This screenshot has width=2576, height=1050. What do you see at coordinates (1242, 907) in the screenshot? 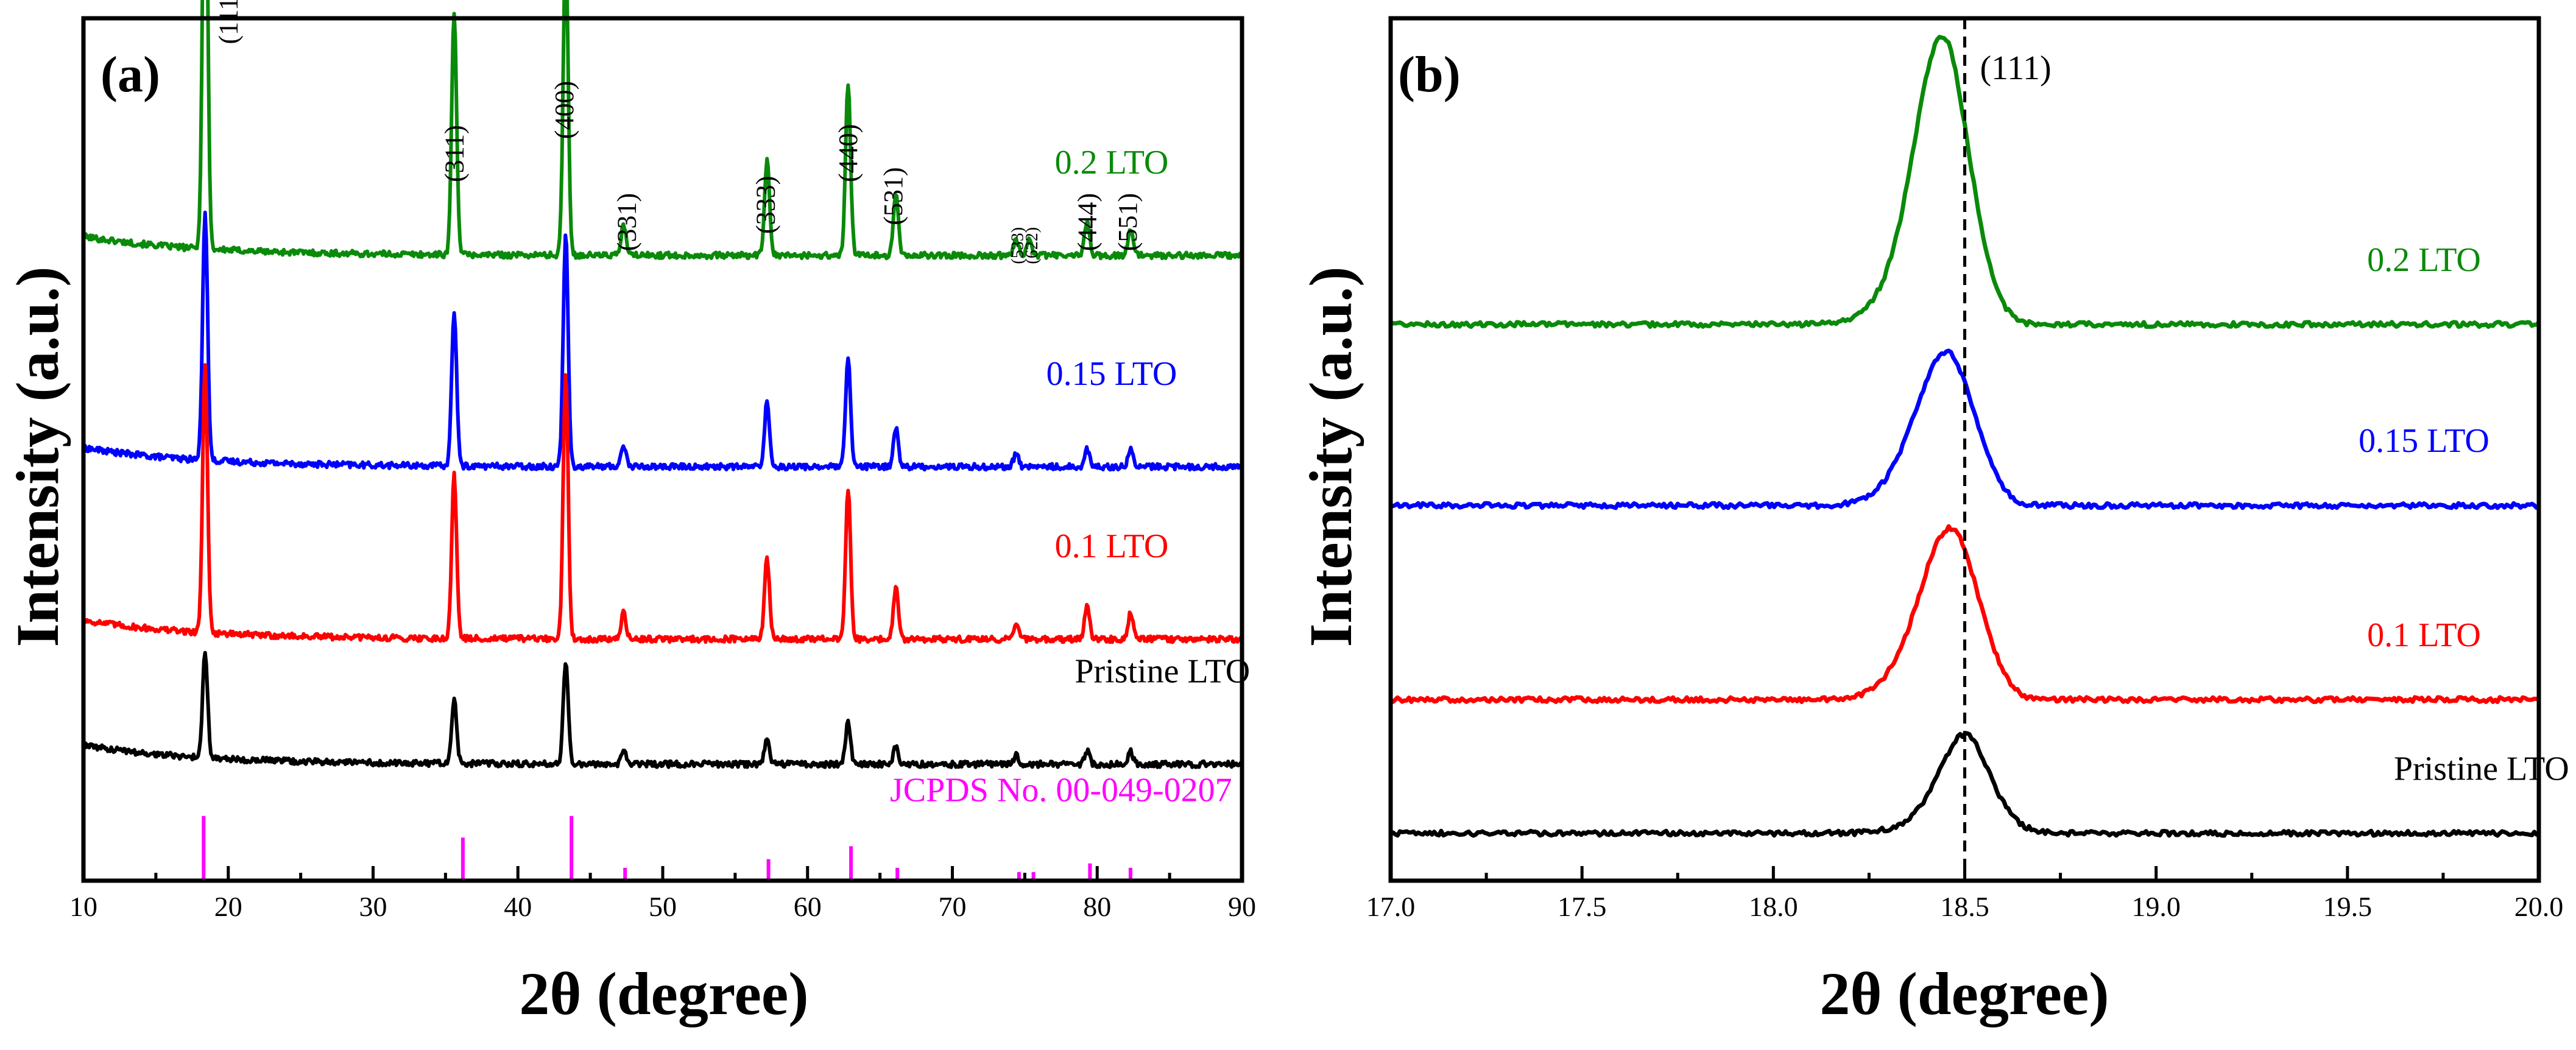
I see `panel-a-x-tick-label: 90` at bounding box center [1242, 907].